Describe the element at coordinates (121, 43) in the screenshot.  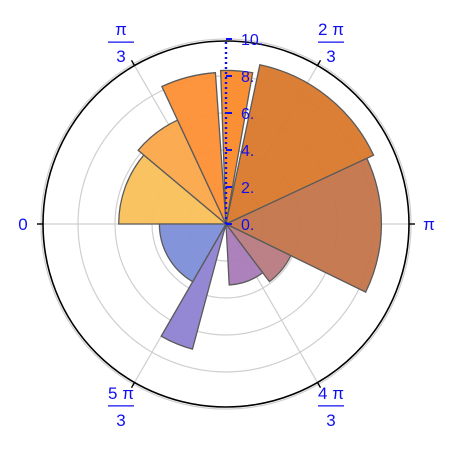
I see `angle-label: π3` at that location.